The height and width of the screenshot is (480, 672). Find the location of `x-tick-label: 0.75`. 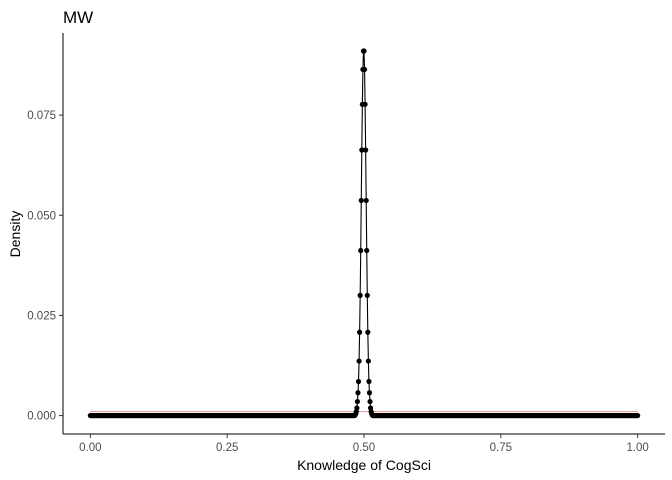

x-tick-label: 0.75 is located at coordinates (501, 448).